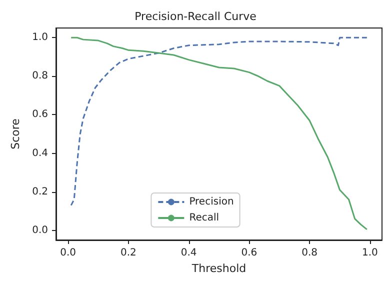 Image resolution: width=391 pixels, height=291 pixels. What do you see at coordinates (249, 253) in the screenshot?
I see `x-tick-label: 0.6` at bounding box center [249, 253].